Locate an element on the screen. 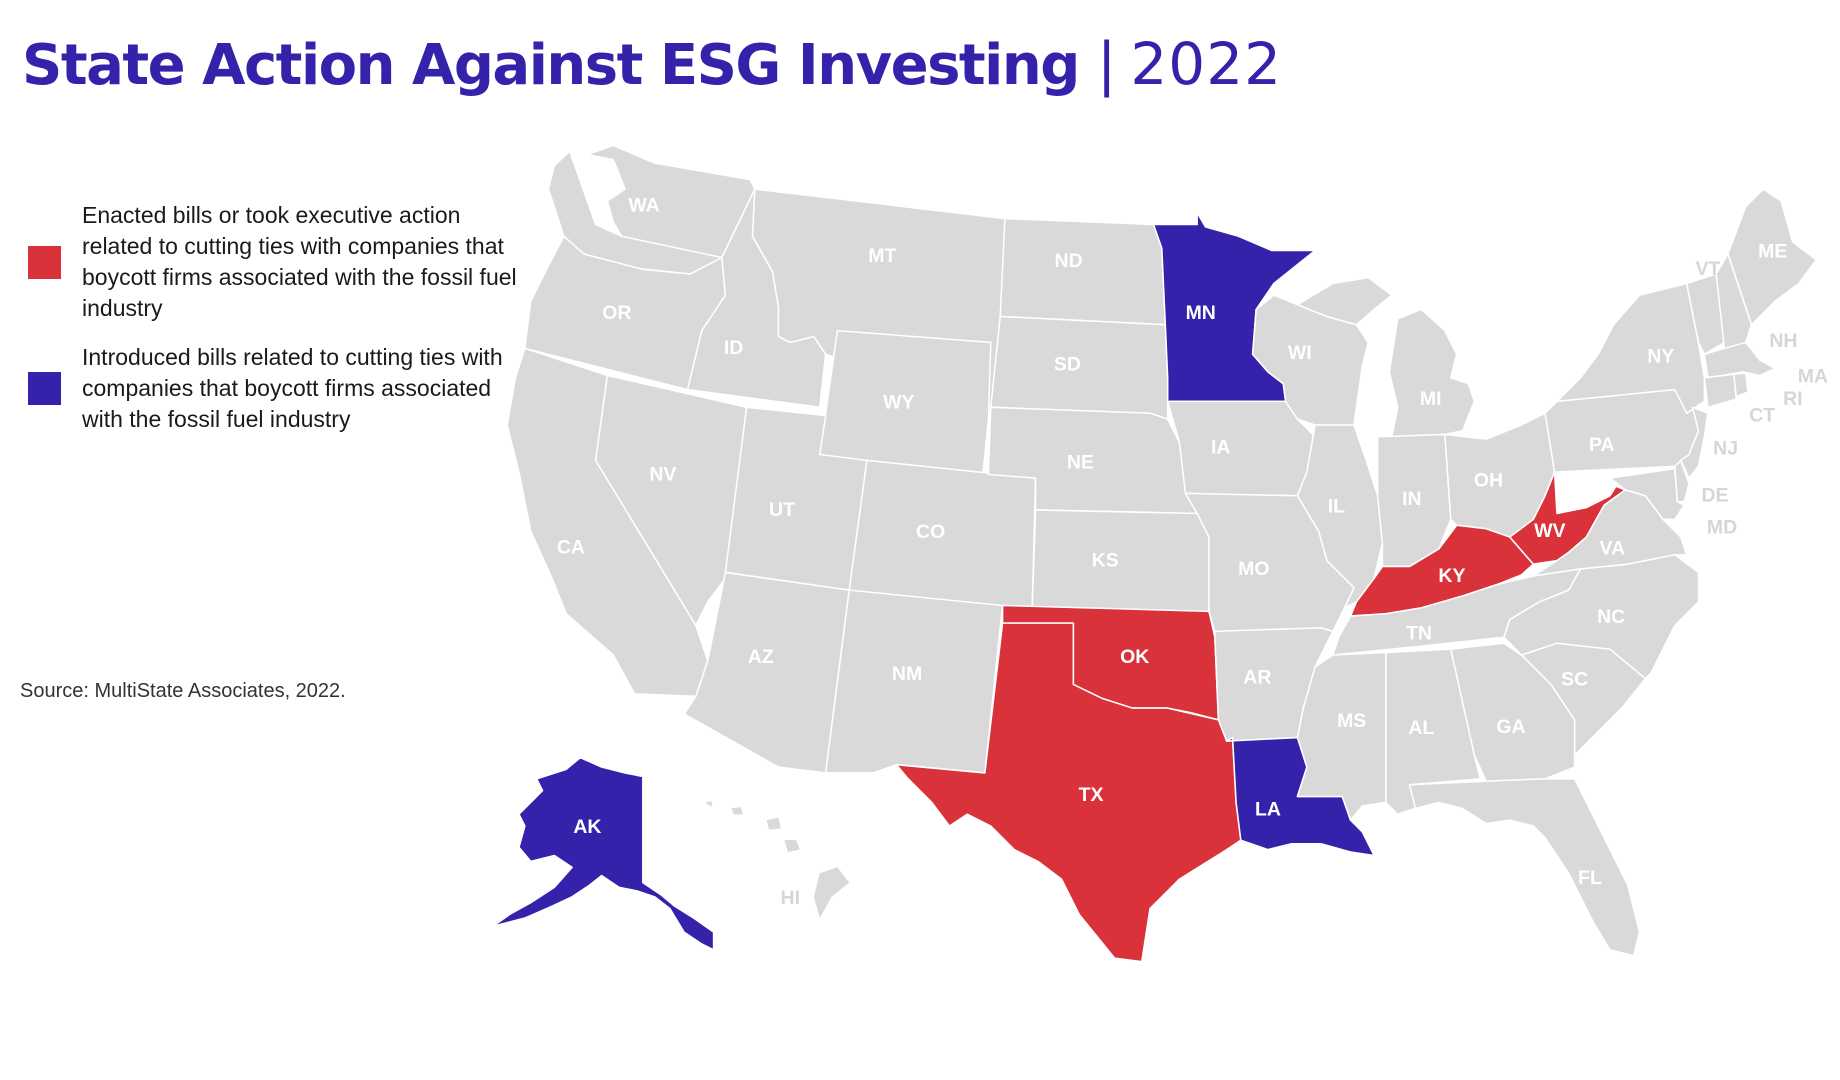  state-MD is located at coordinates (1647, 494).